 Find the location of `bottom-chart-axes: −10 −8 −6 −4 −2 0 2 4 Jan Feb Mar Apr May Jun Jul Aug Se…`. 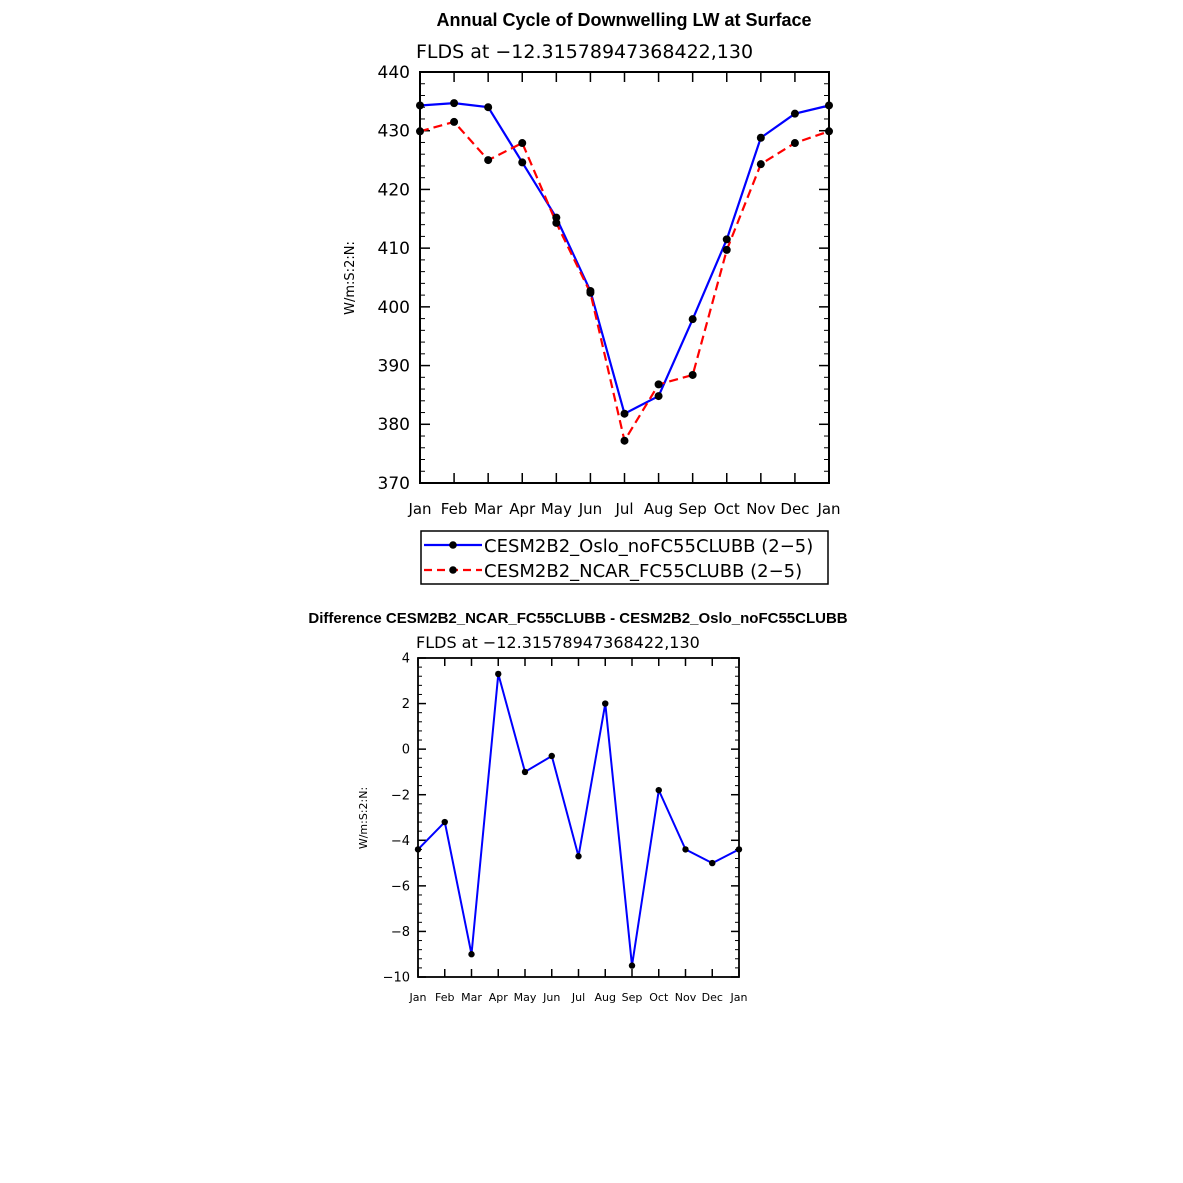

bottom-chart-axes: −10 −8 −6 −4 −2 0 2 4 Jan Feb Mar Apr May Jun Jul Aug Se… is located at coordinates (565, 828).